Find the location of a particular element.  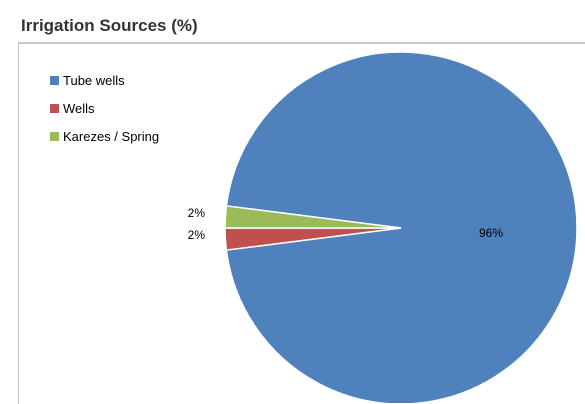

data-label-wells: 2% is located at coordinates (197, 235).